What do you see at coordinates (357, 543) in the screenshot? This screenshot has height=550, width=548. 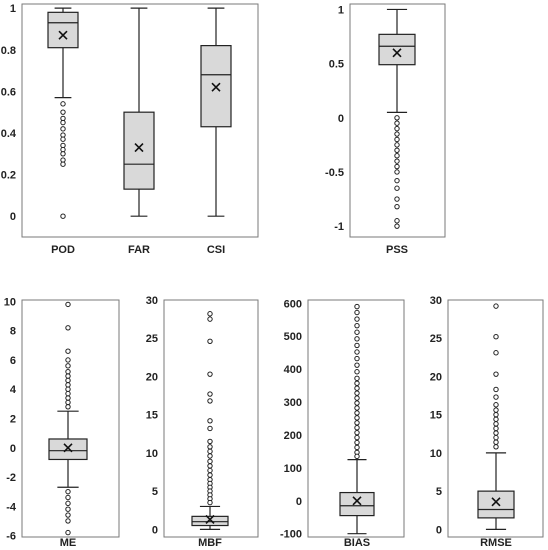 I see `category-label: BIAS` at bounding box center [357, 543].